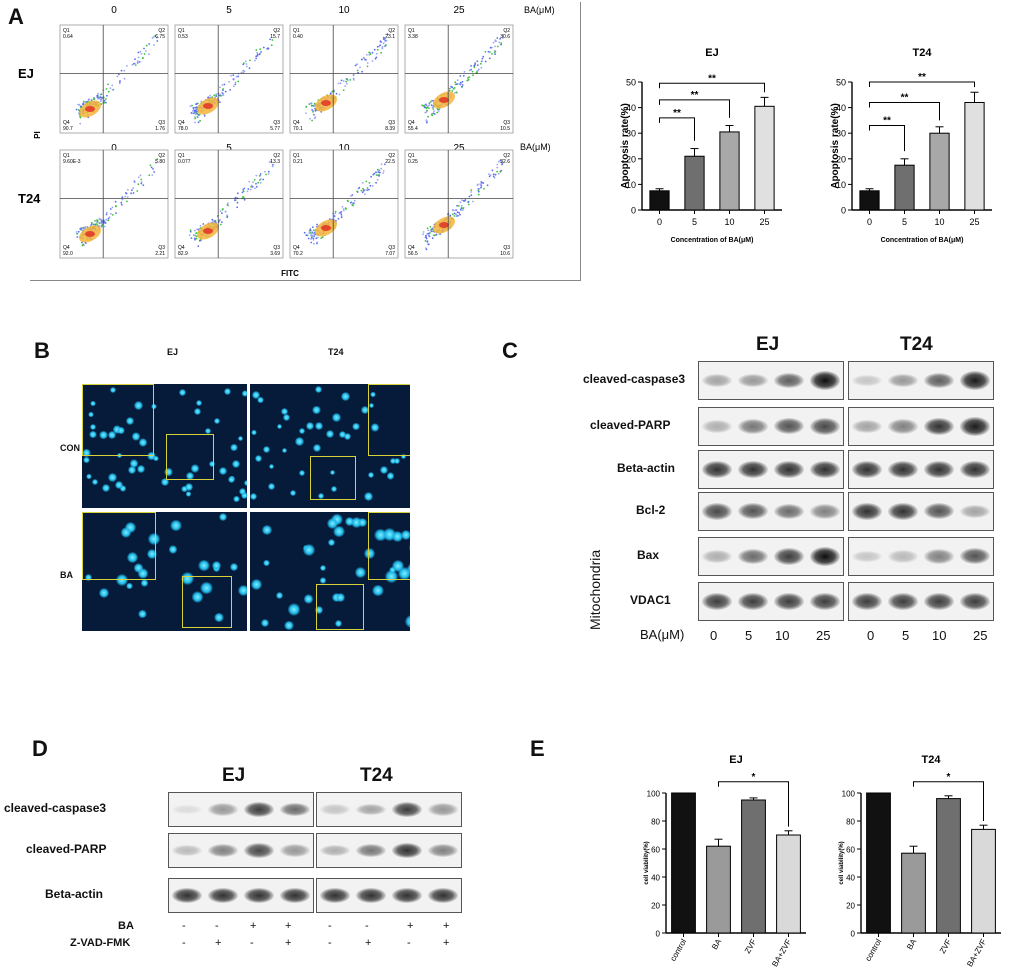 The image size is (1020, 971). I want to click on flow-plot-frame, so click(344, 79).